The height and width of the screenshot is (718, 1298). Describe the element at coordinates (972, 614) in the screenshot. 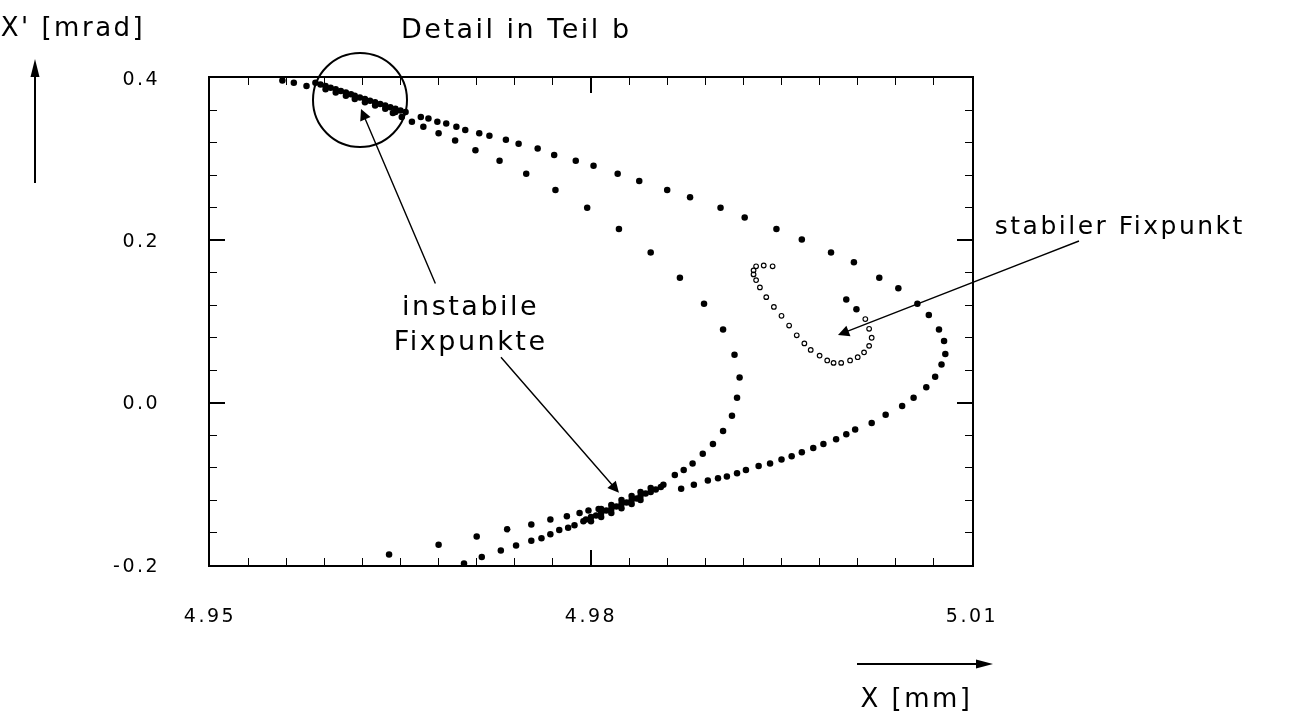

I see `x-tick-label: 5.01` at that location.